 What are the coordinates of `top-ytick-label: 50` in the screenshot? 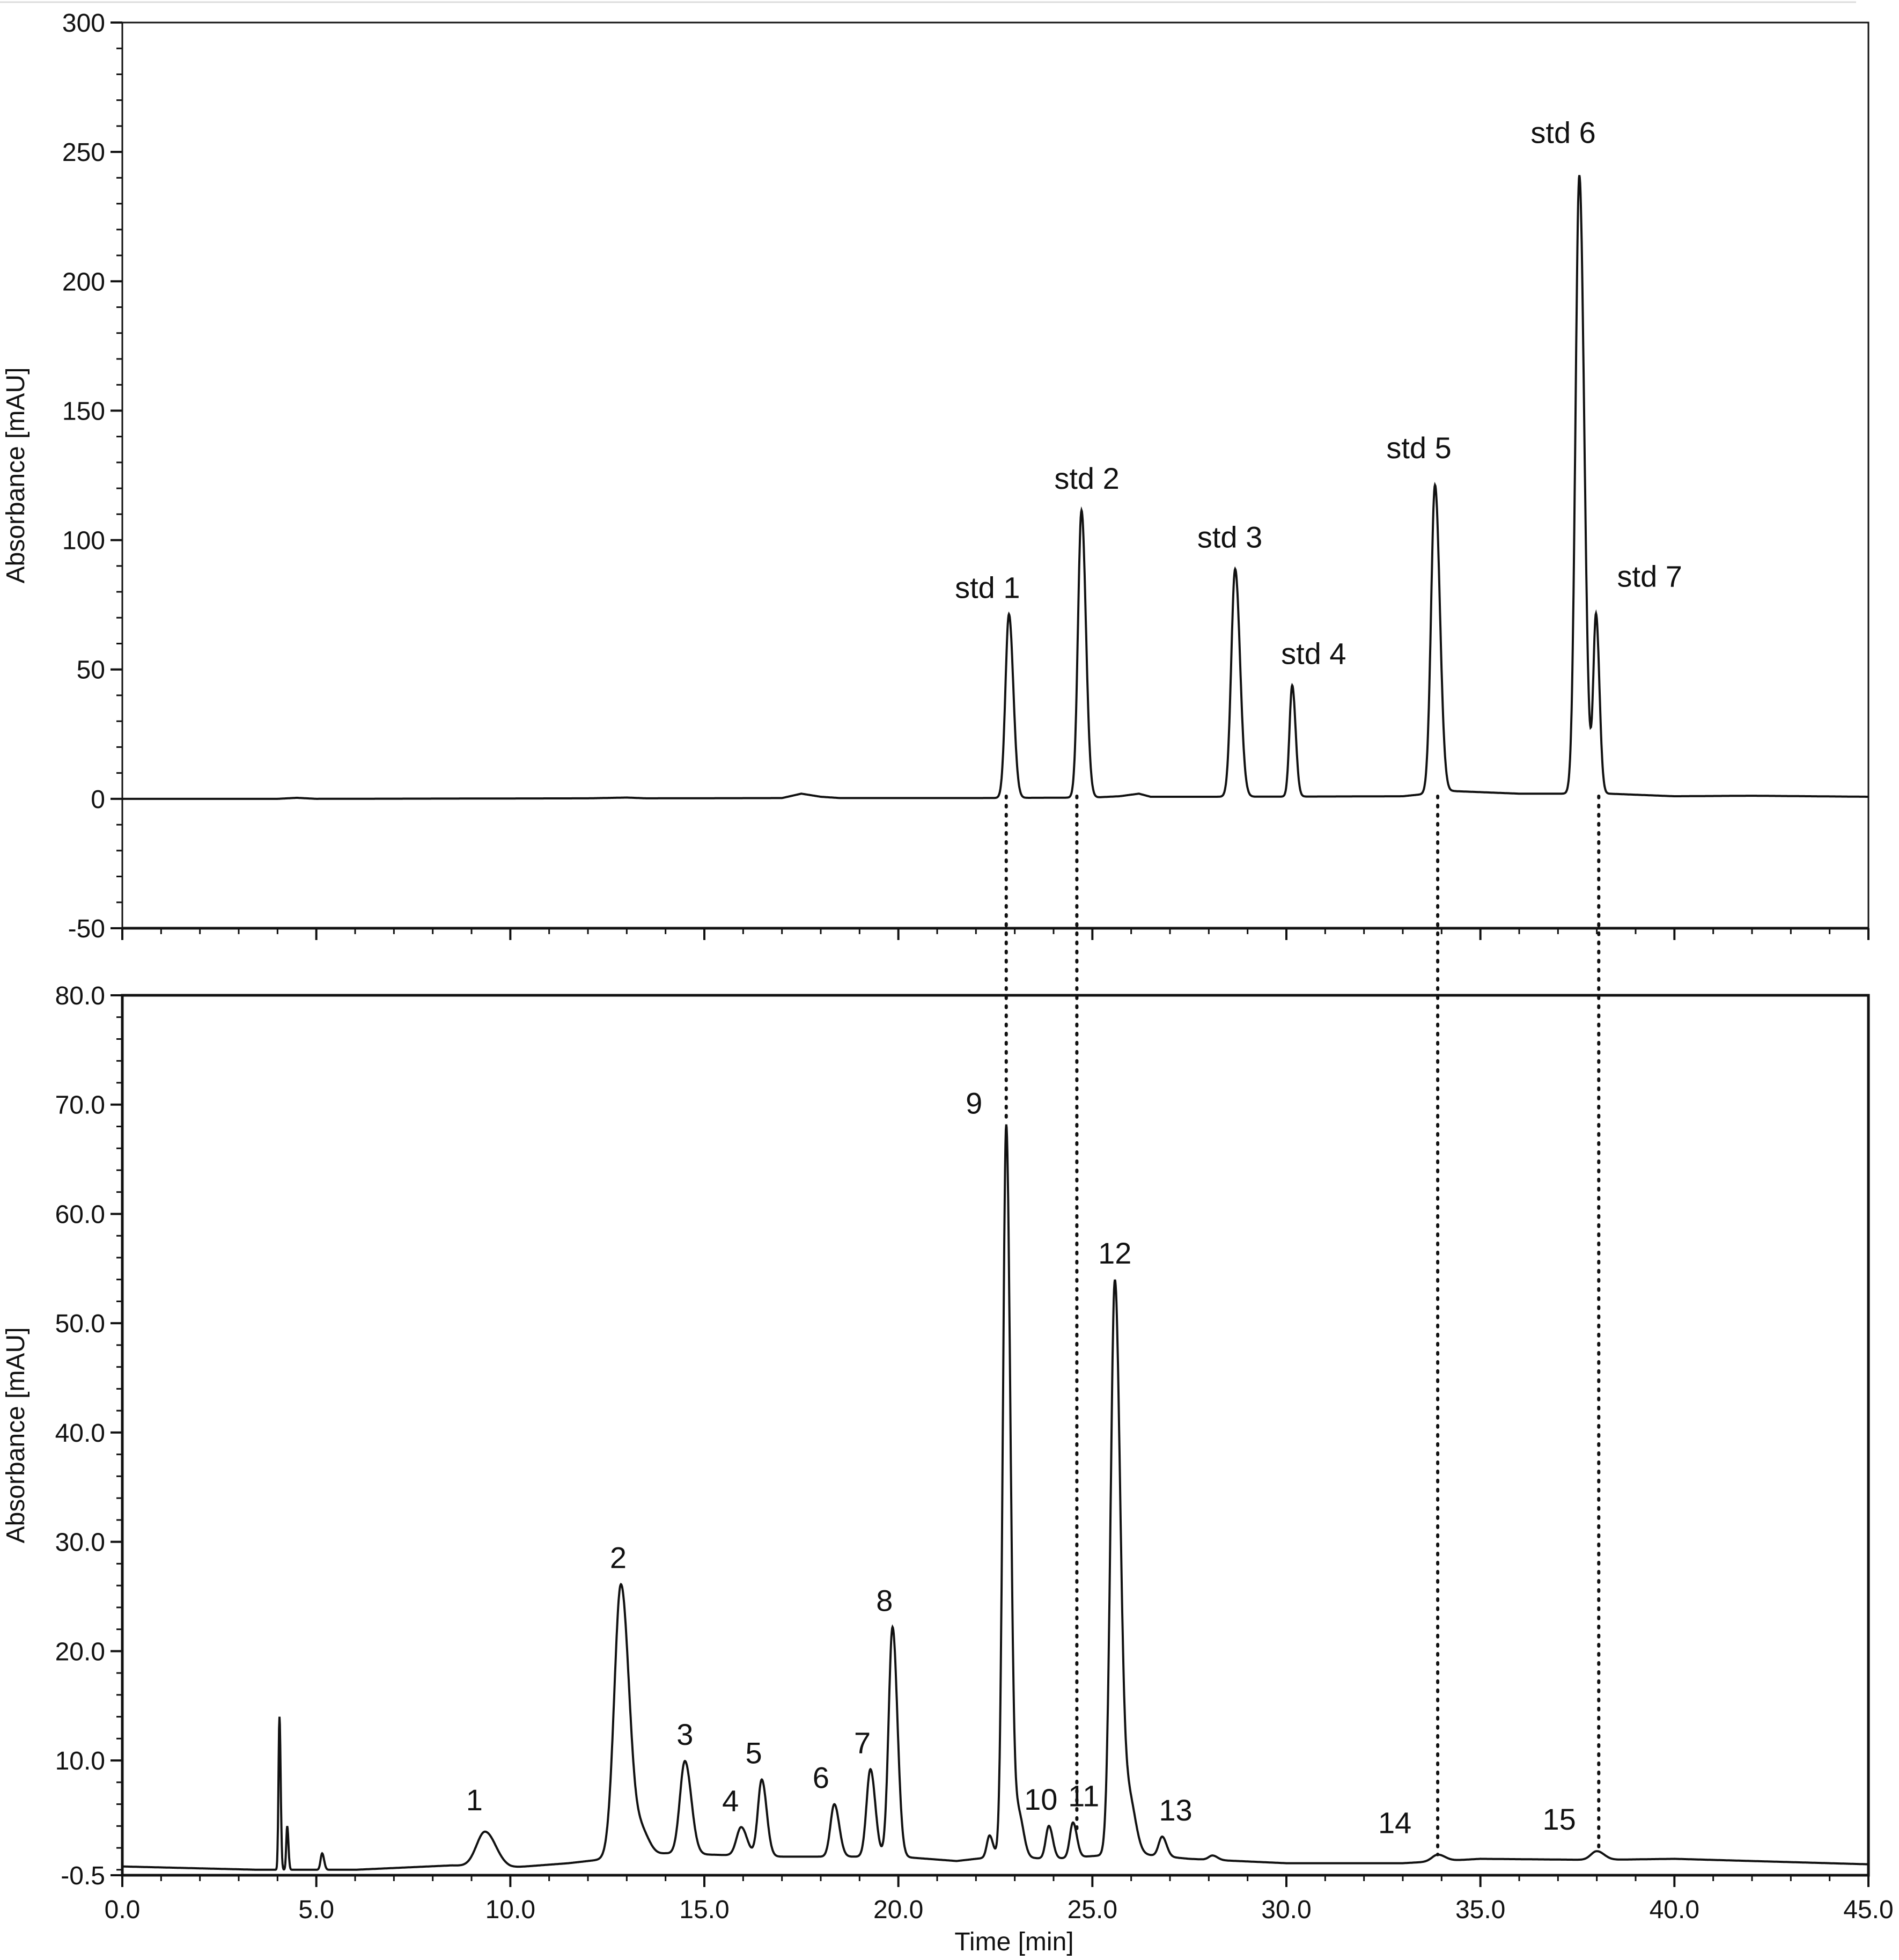 It's located at (91, 670).